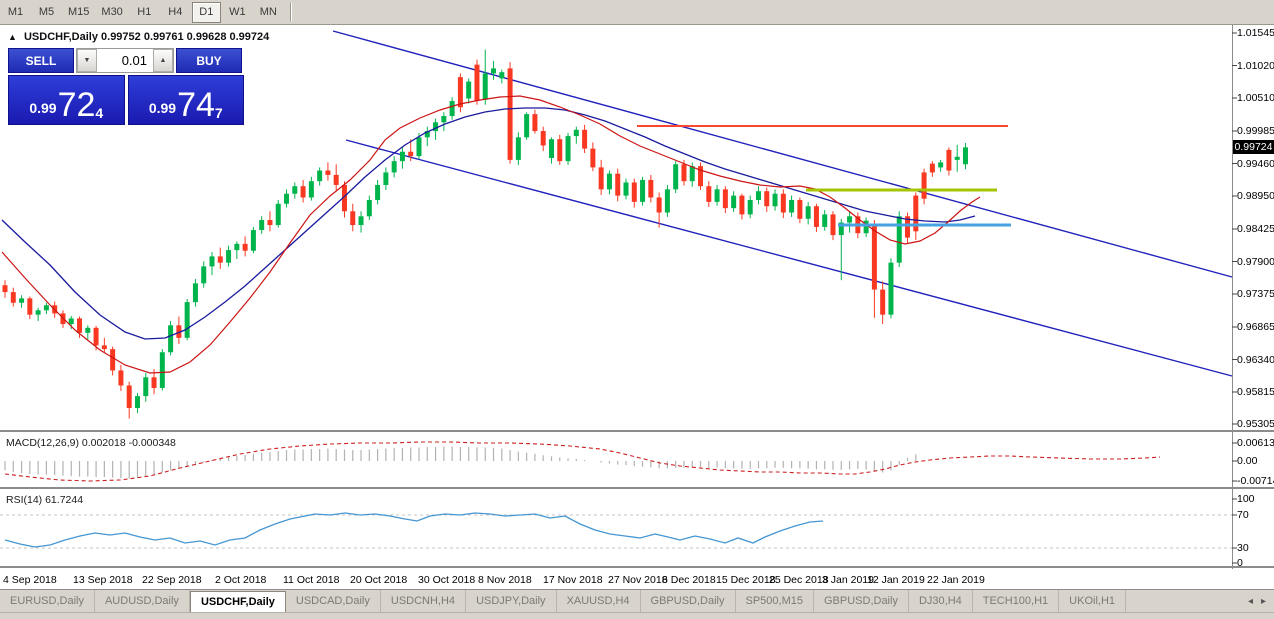  What do you see at coordinates (424, 601) in the screenshot?
I see `chart-tab-usdcnh-h4: USDCNH,H4` at bounding box center [424, 601].